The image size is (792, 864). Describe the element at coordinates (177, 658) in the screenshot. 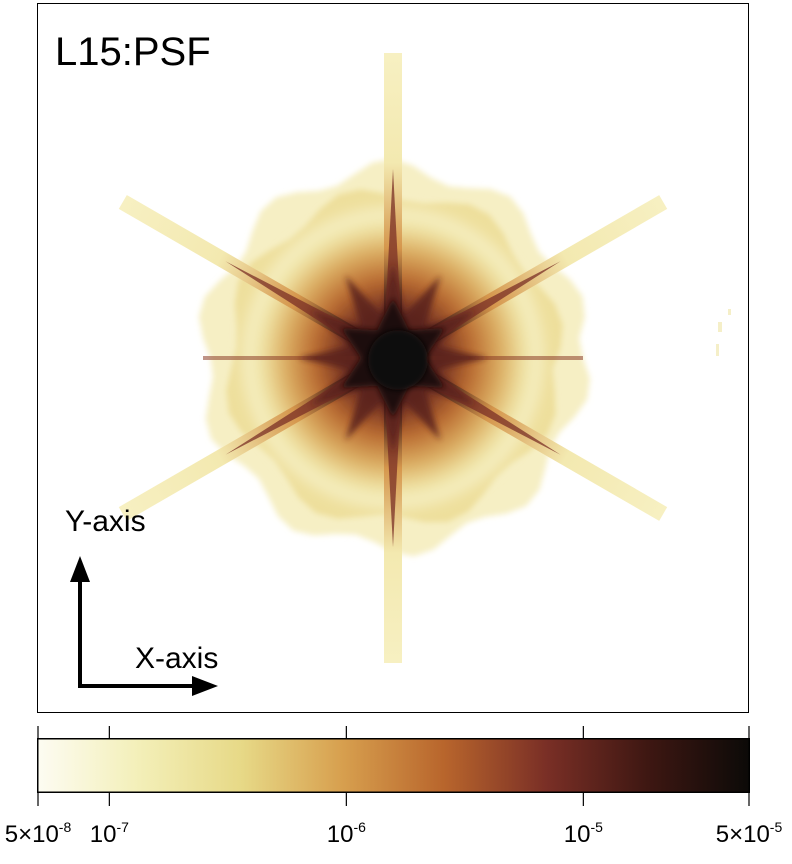

I see `x-axis-arrow-label: X-axis` at that location.